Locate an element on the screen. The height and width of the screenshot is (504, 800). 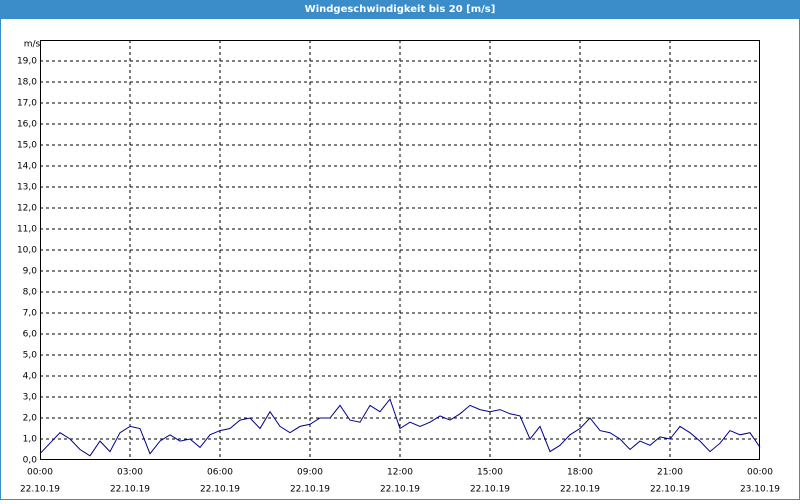
y-tick-label: 16,0 is located at coordinates (27, 125).